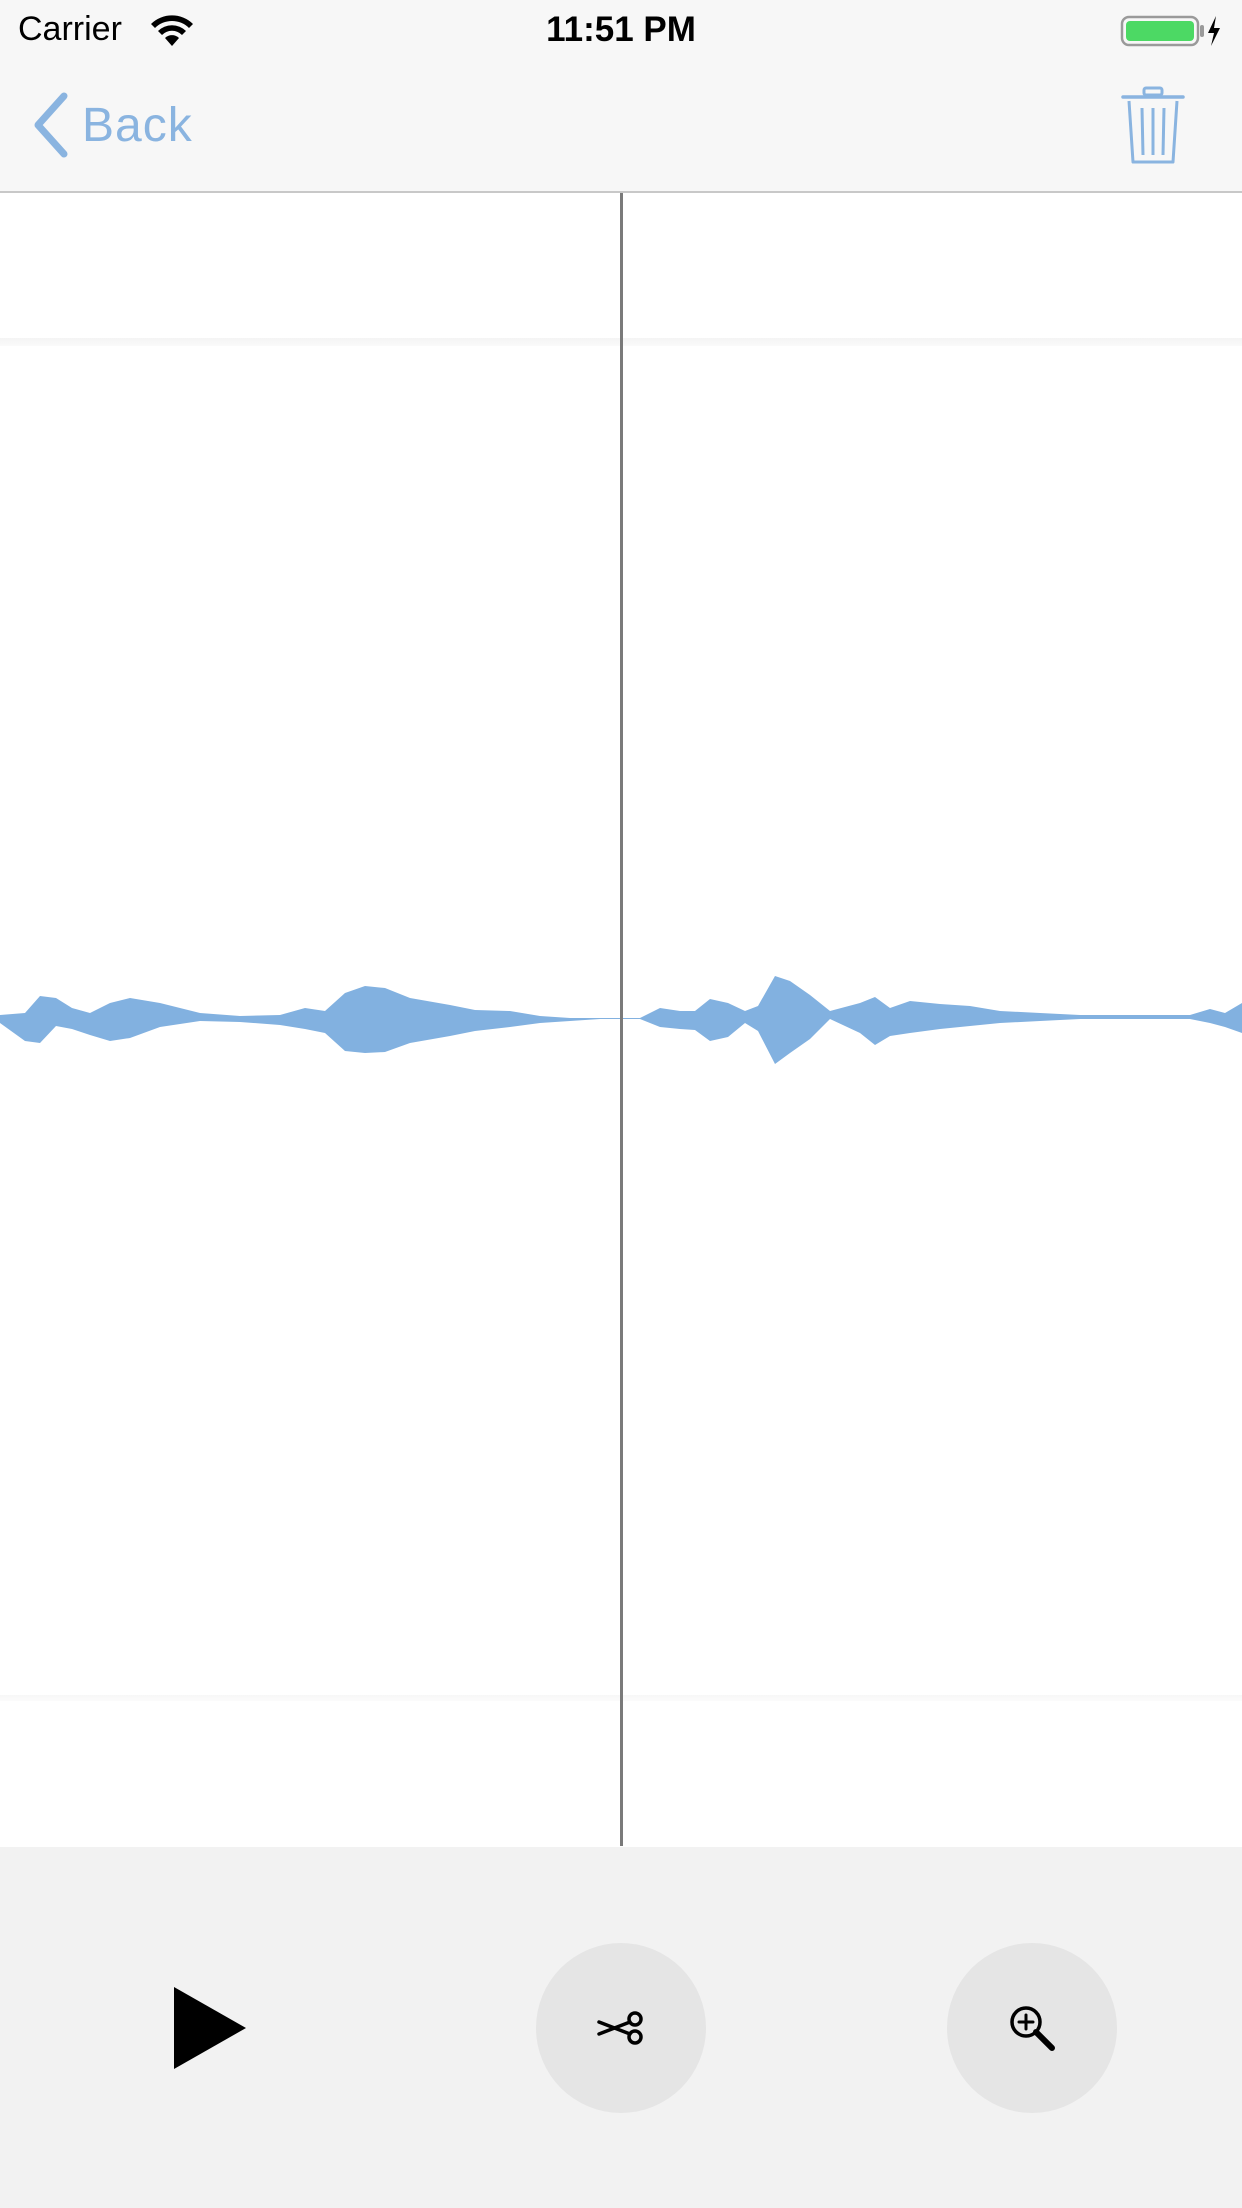 The height and width of the screenshot is (2208, 1242). I want to click on navigation-bar: Back, so click(621, 126).